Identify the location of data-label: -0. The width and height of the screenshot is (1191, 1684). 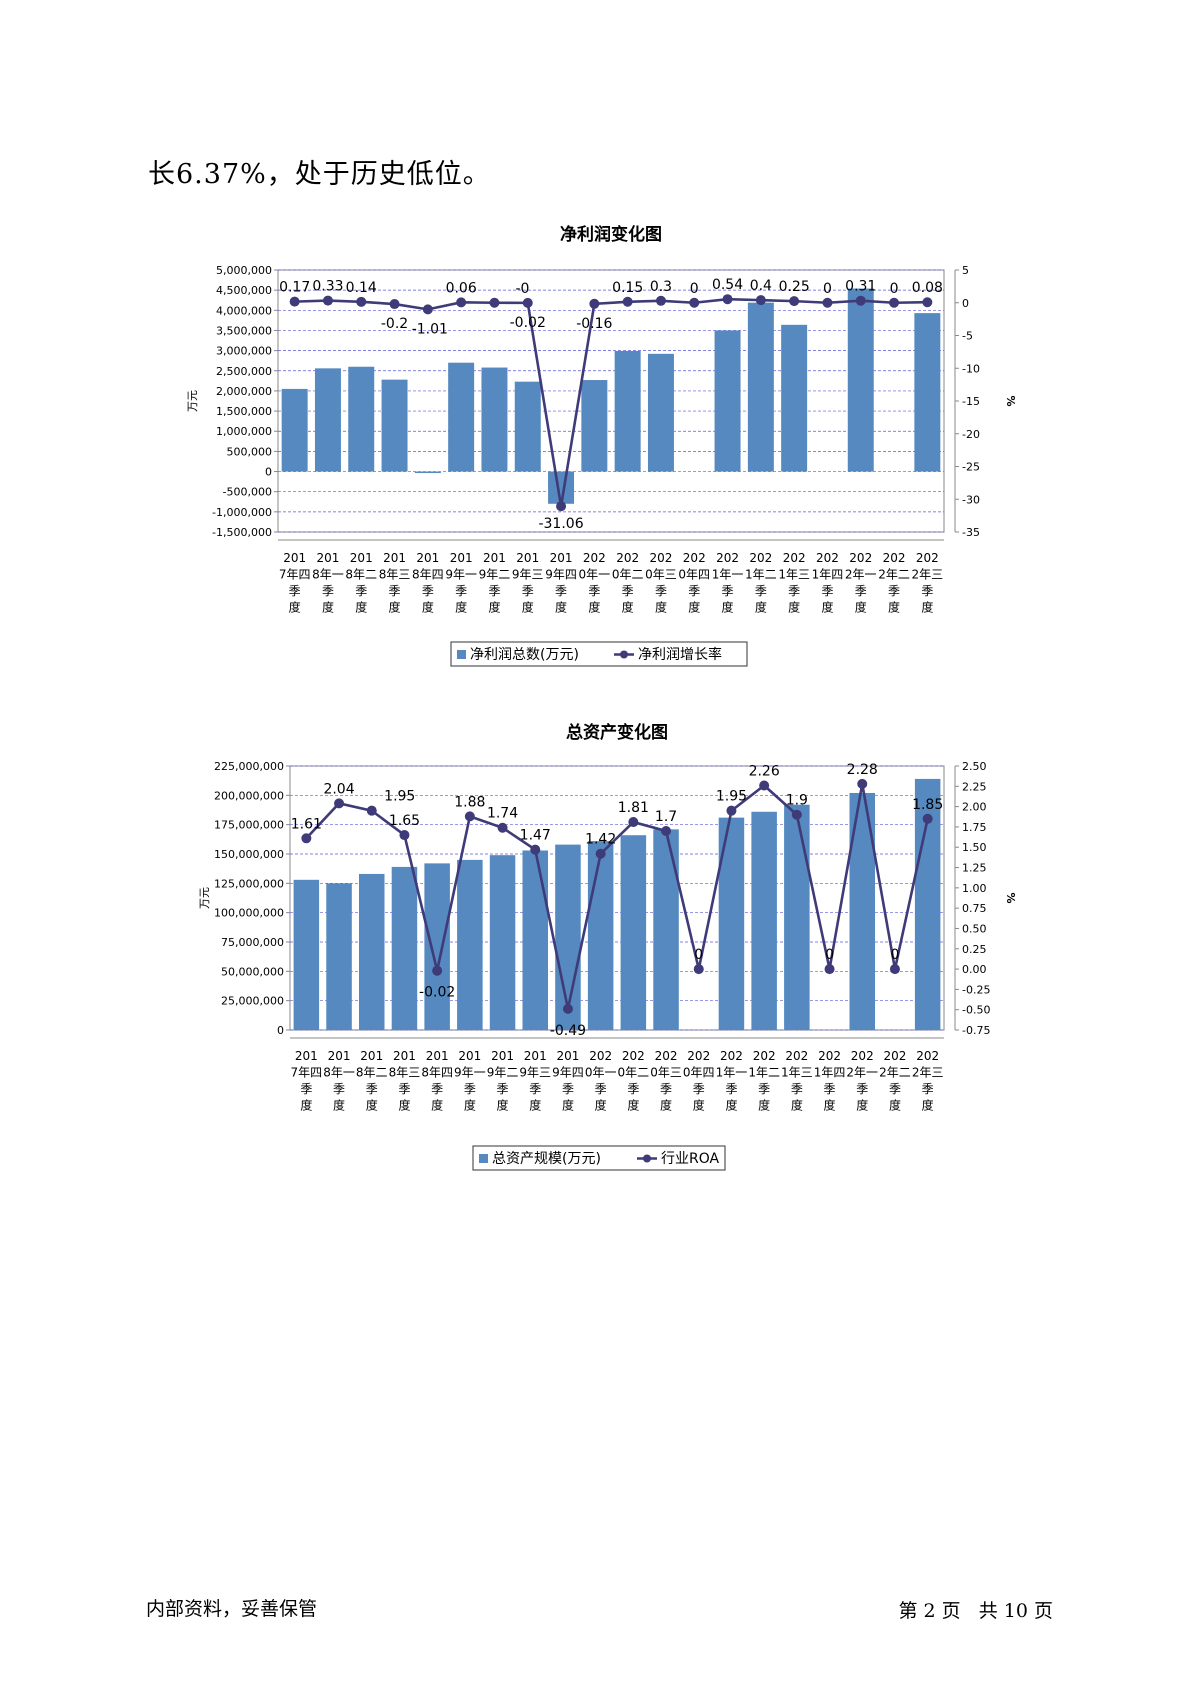
(522, 289).